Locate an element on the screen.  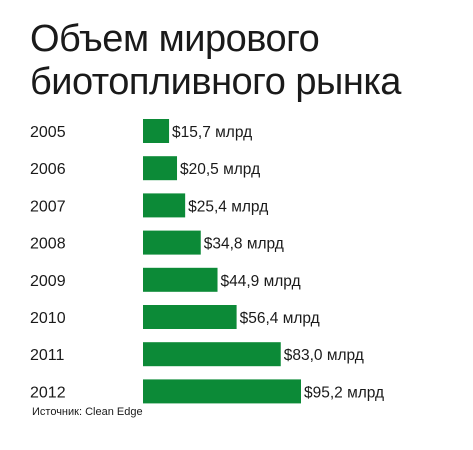
source-note: Источник: Clean Edge is located at coordinates (87, 412).